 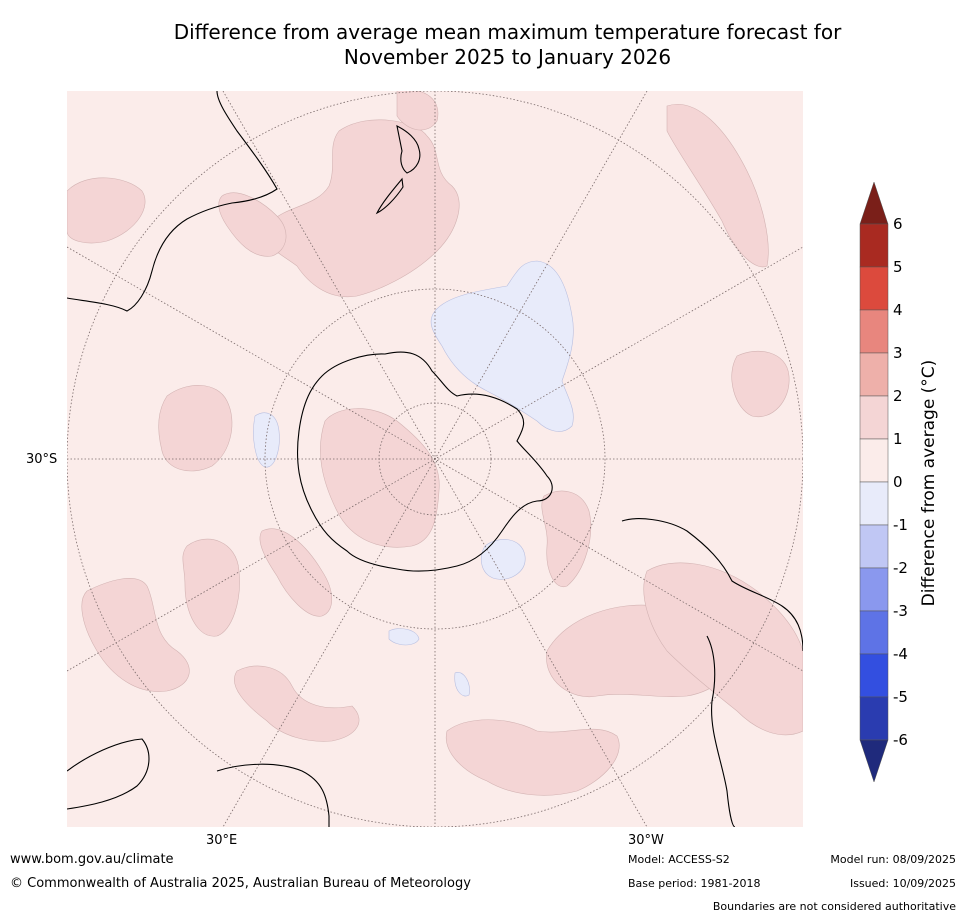 What do you see at coordinates (362, 208) in the screenshot?
I see `region-south-pacific` at bounding box center [362, 208].